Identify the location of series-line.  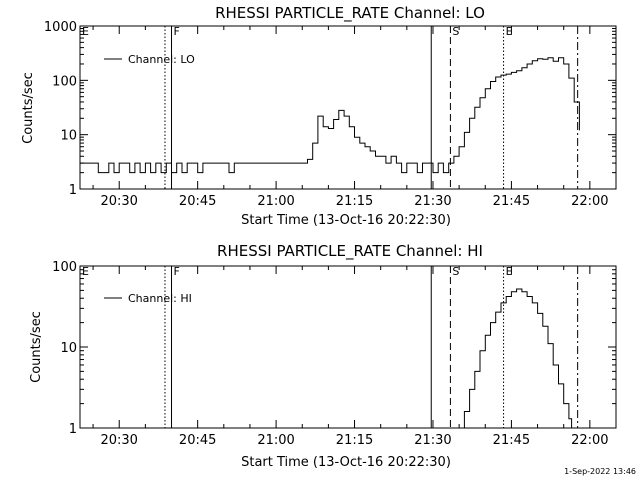
(516, 358).